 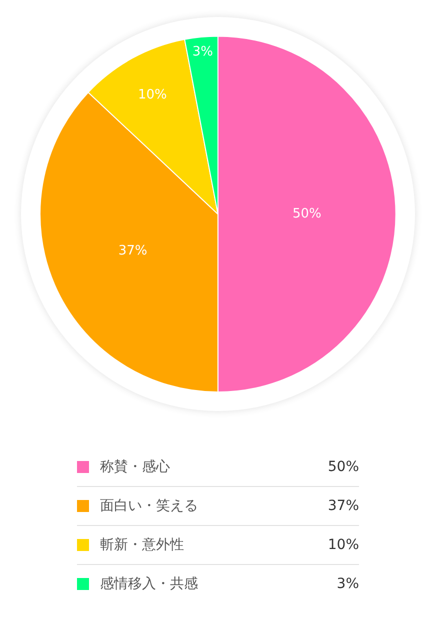 What do you see at coordinates (202, 52) in the screenshot?
I see `data-label: 3%` at bounding box center [202, 52].